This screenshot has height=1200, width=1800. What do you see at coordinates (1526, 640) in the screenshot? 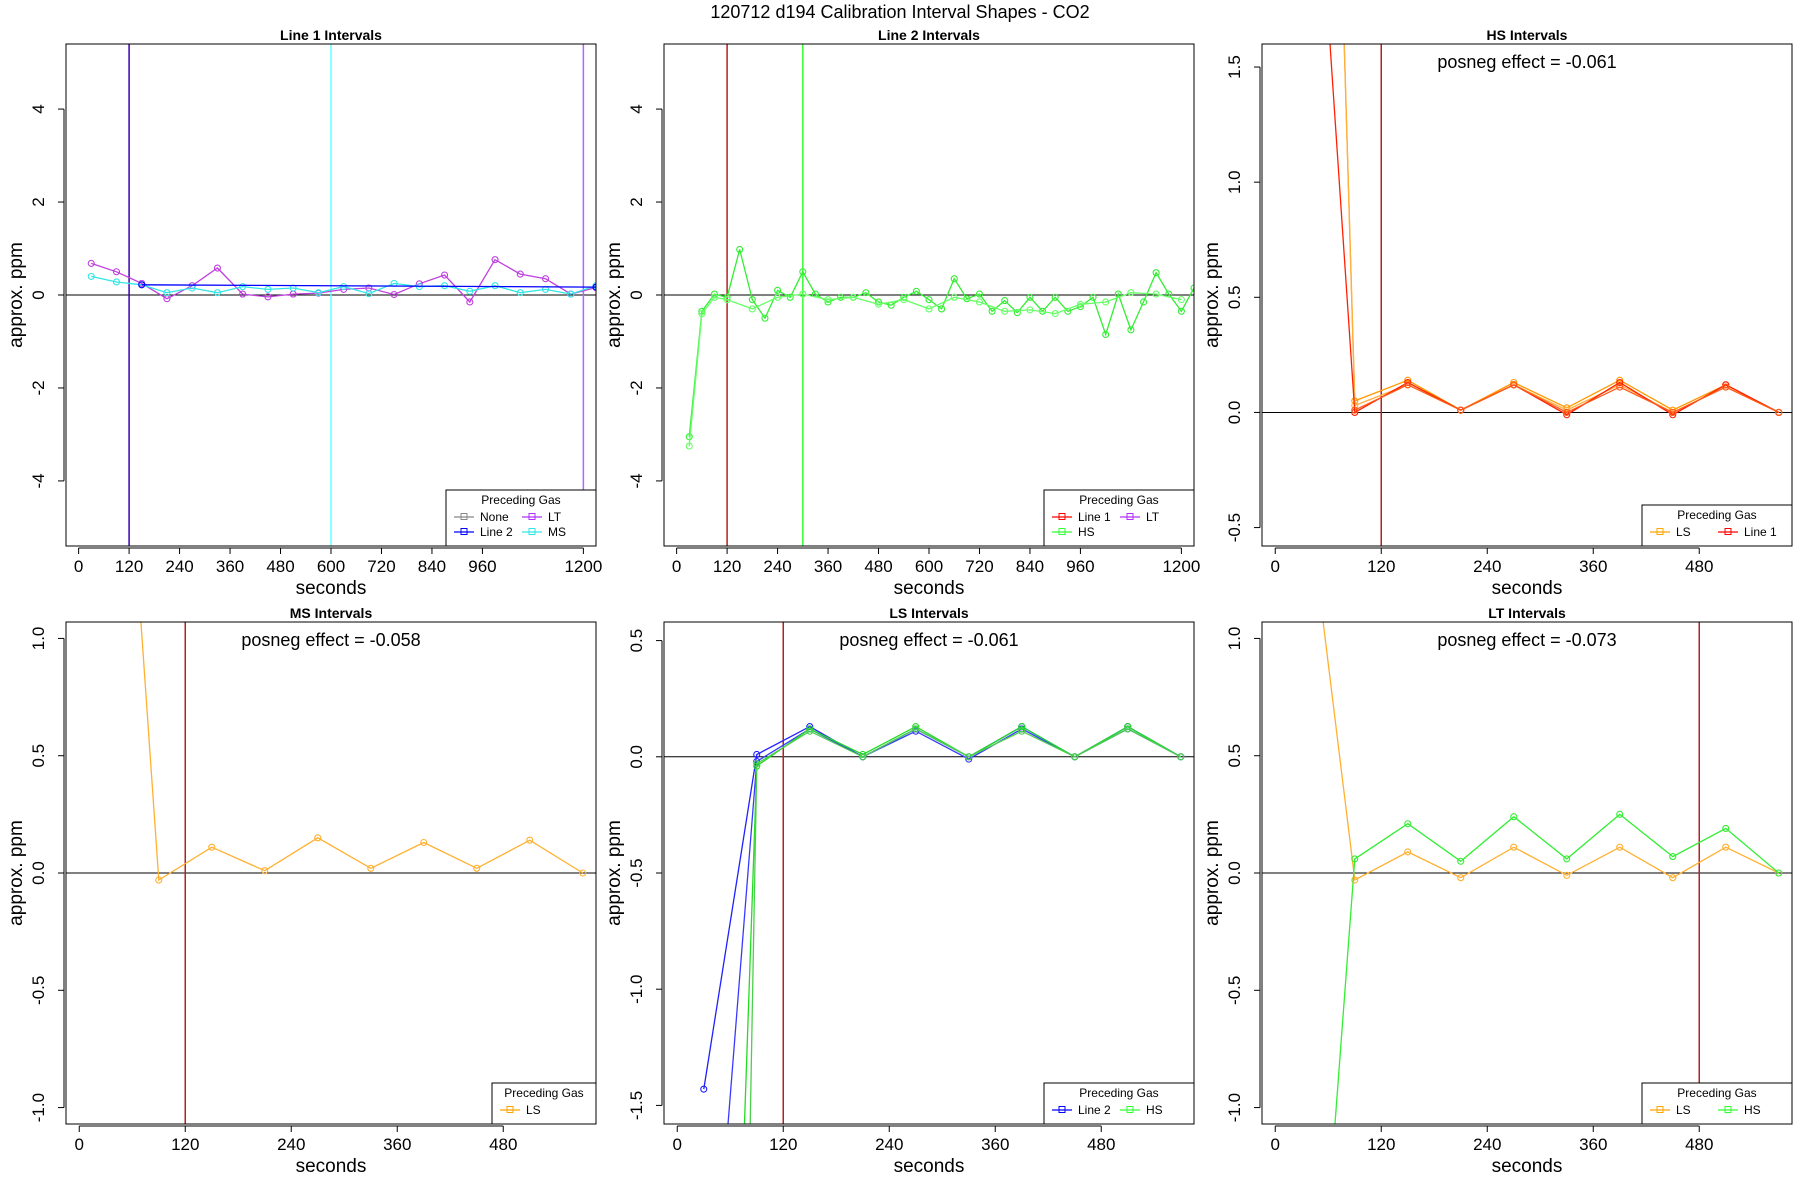
I see `posneg-annotation: posneg effect = -0.073` at bounding box center [1526, 640].